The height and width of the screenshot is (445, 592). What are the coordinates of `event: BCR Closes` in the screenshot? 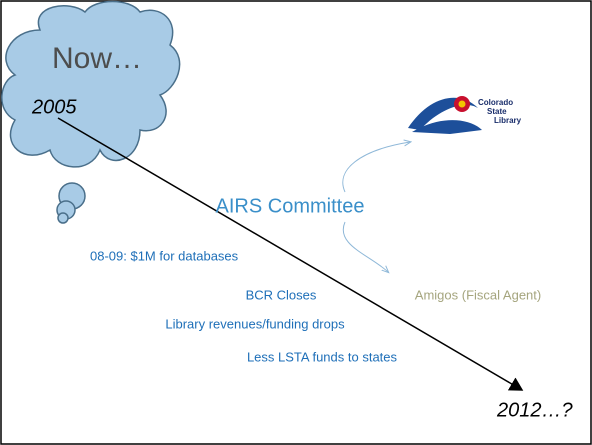 It's located at (281, 294).